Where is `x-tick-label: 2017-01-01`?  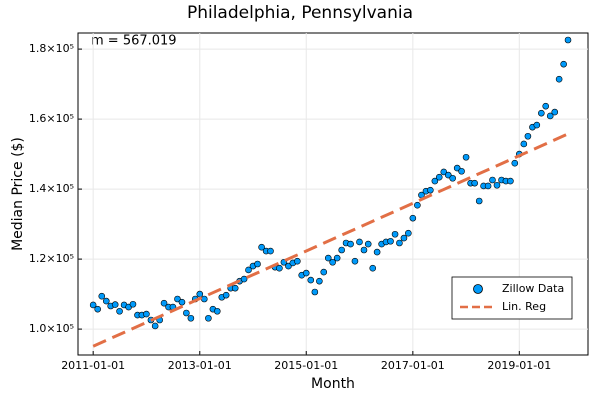
x-tick-label: 2017-01-01 is located at coordinates (413, 365).